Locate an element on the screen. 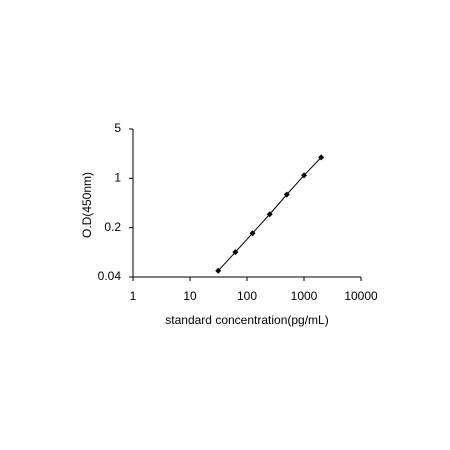 This screenshot has height=450, width=450. y-tick-label: 0.2 is located at coordinates (112, 227).